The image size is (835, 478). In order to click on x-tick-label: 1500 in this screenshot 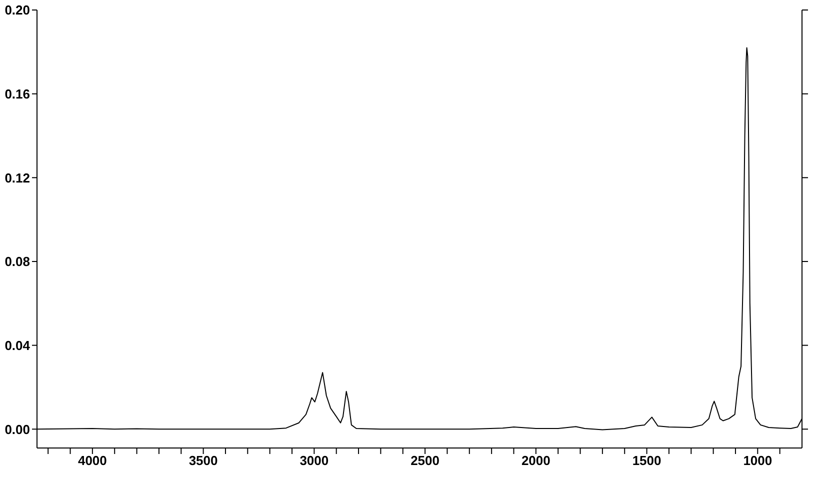, I will do `click(647, 460)`.